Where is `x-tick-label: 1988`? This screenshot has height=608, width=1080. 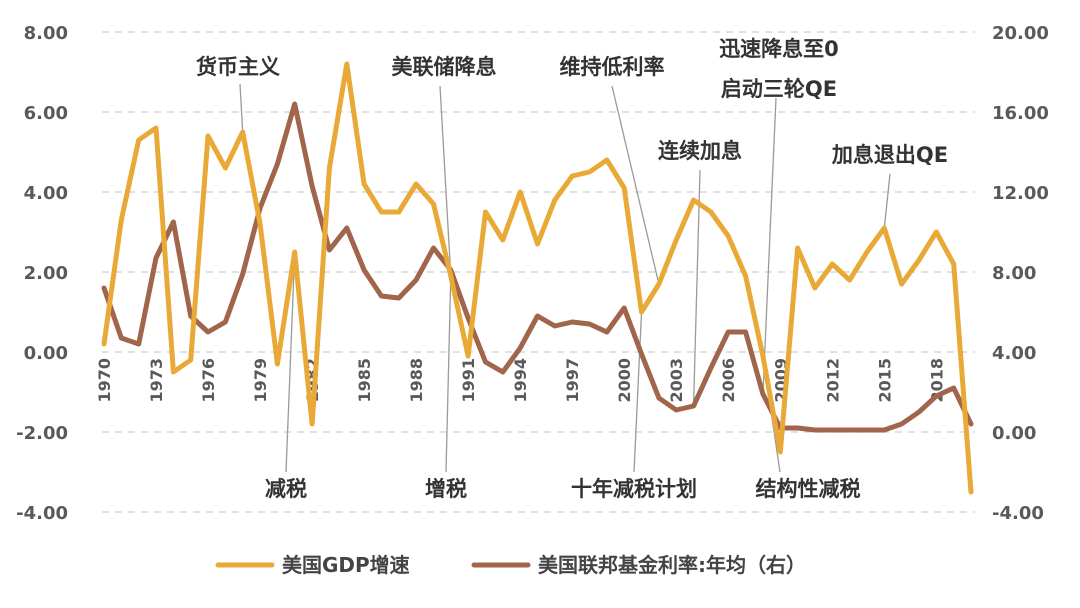 x-tick-label: 1988 is located at coordinates (416, 380).